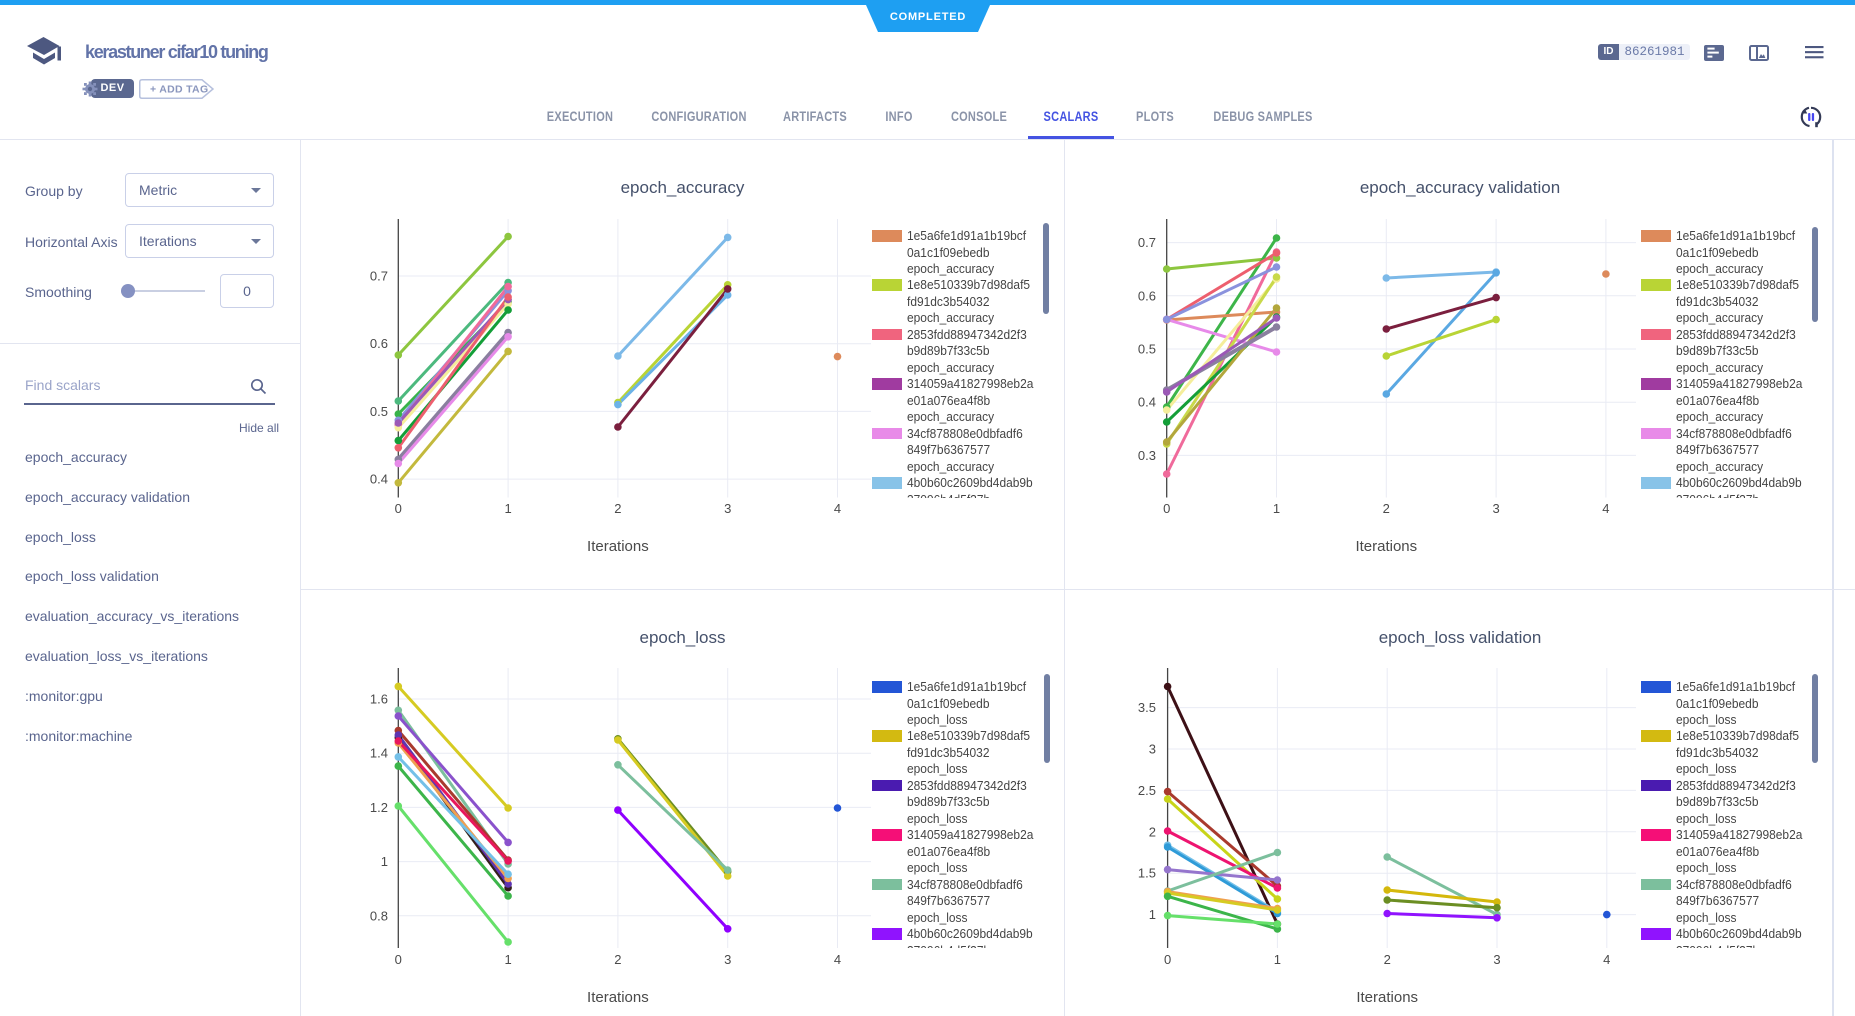  What do you see at coordinates (379, 699) in the screenshot?
I see `svg-text: 1.6` at bounding box center [379, 699].